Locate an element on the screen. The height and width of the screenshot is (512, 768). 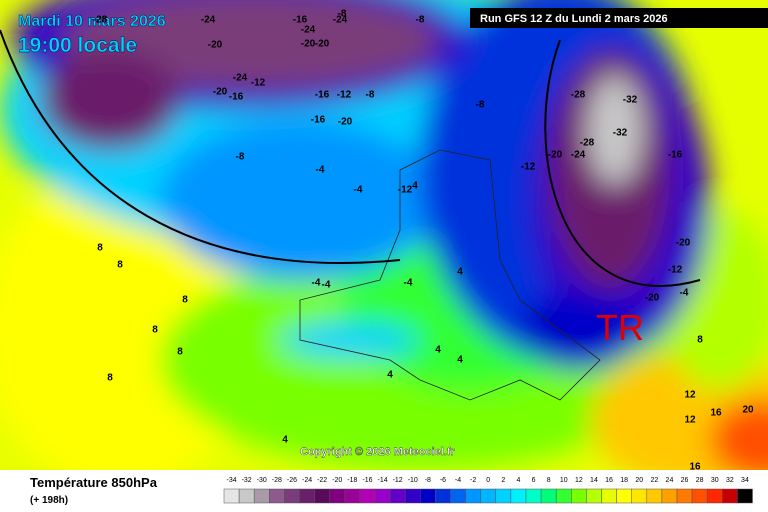
scale-label: -8 is located at coordinates (428, 480).